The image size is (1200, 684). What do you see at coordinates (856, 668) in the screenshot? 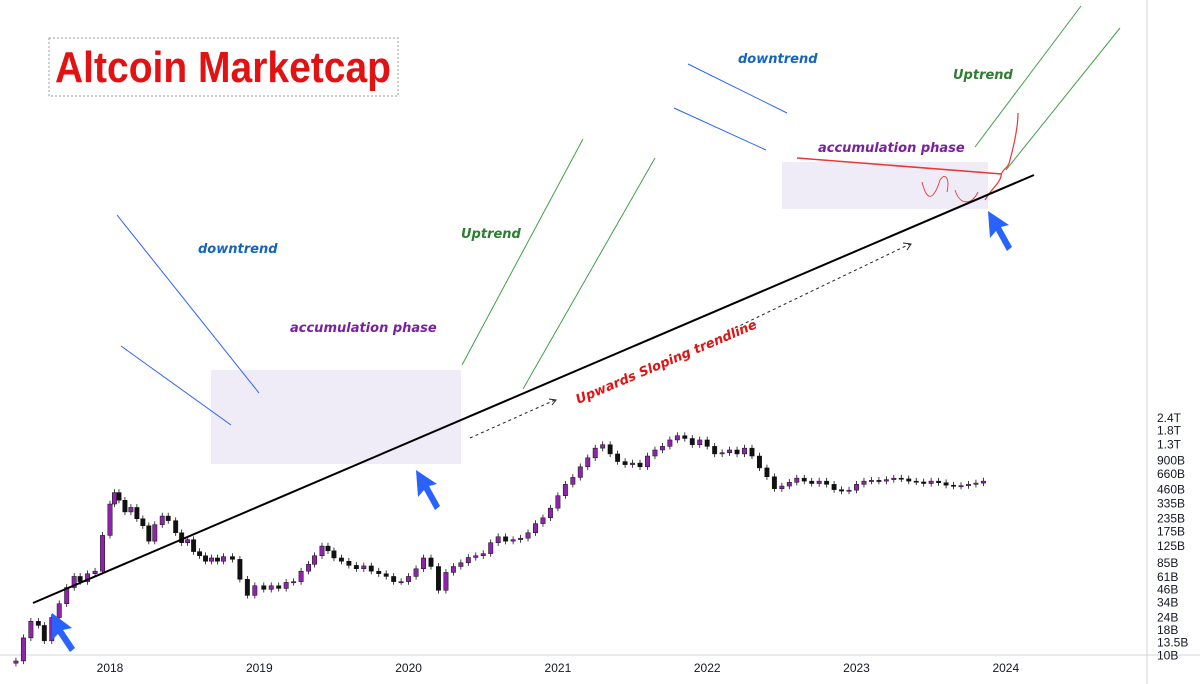
I see `time-axis-tick-5: 2023` at bounding box center [856, 668].